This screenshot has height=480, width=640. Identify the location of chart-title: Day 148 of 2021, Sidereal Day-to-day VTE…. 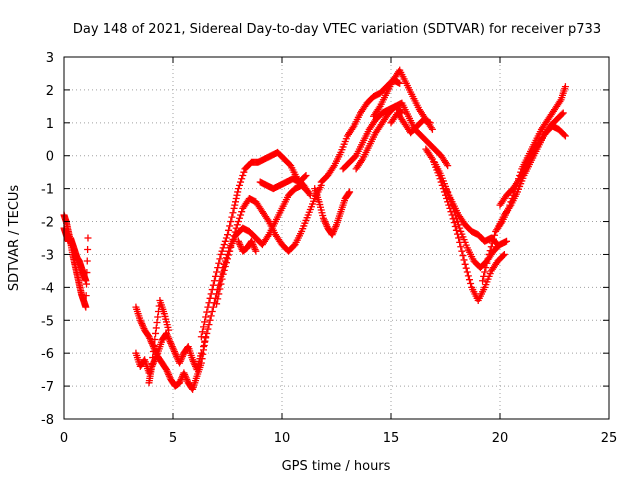
(337, 29).